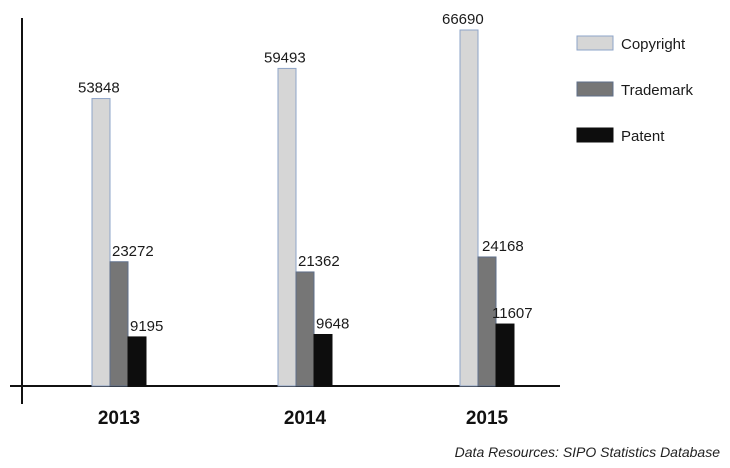 This screenshot has height=468, width=730. Describe the element at coordinates (657, 90) in the screenshot. I see `legend-label-trademark: Trademark` at that location.